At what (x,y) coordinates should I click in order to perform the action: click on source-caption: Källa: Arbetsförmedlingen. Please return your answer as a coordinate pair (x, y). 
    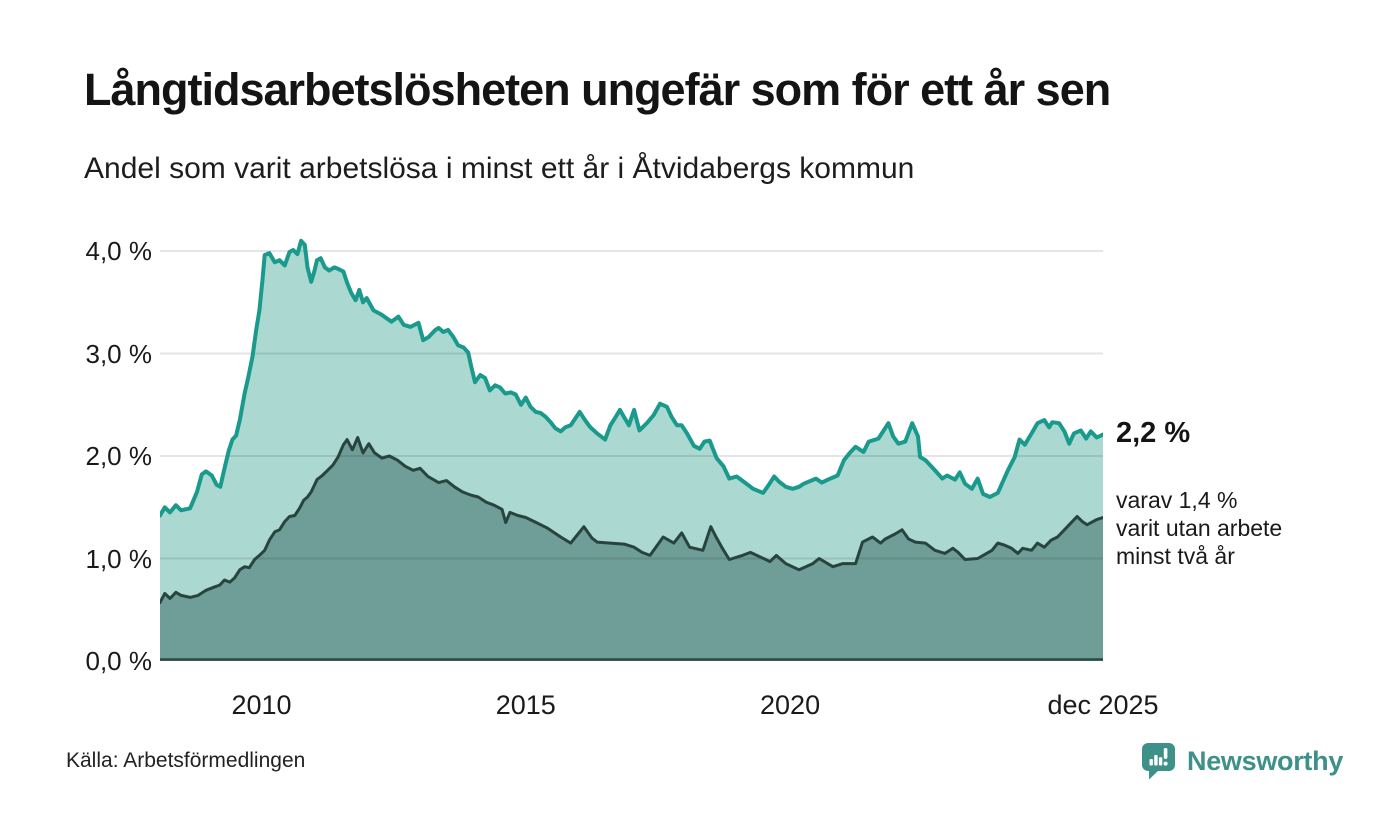
    Looking at the image, I should click on (186, 760).